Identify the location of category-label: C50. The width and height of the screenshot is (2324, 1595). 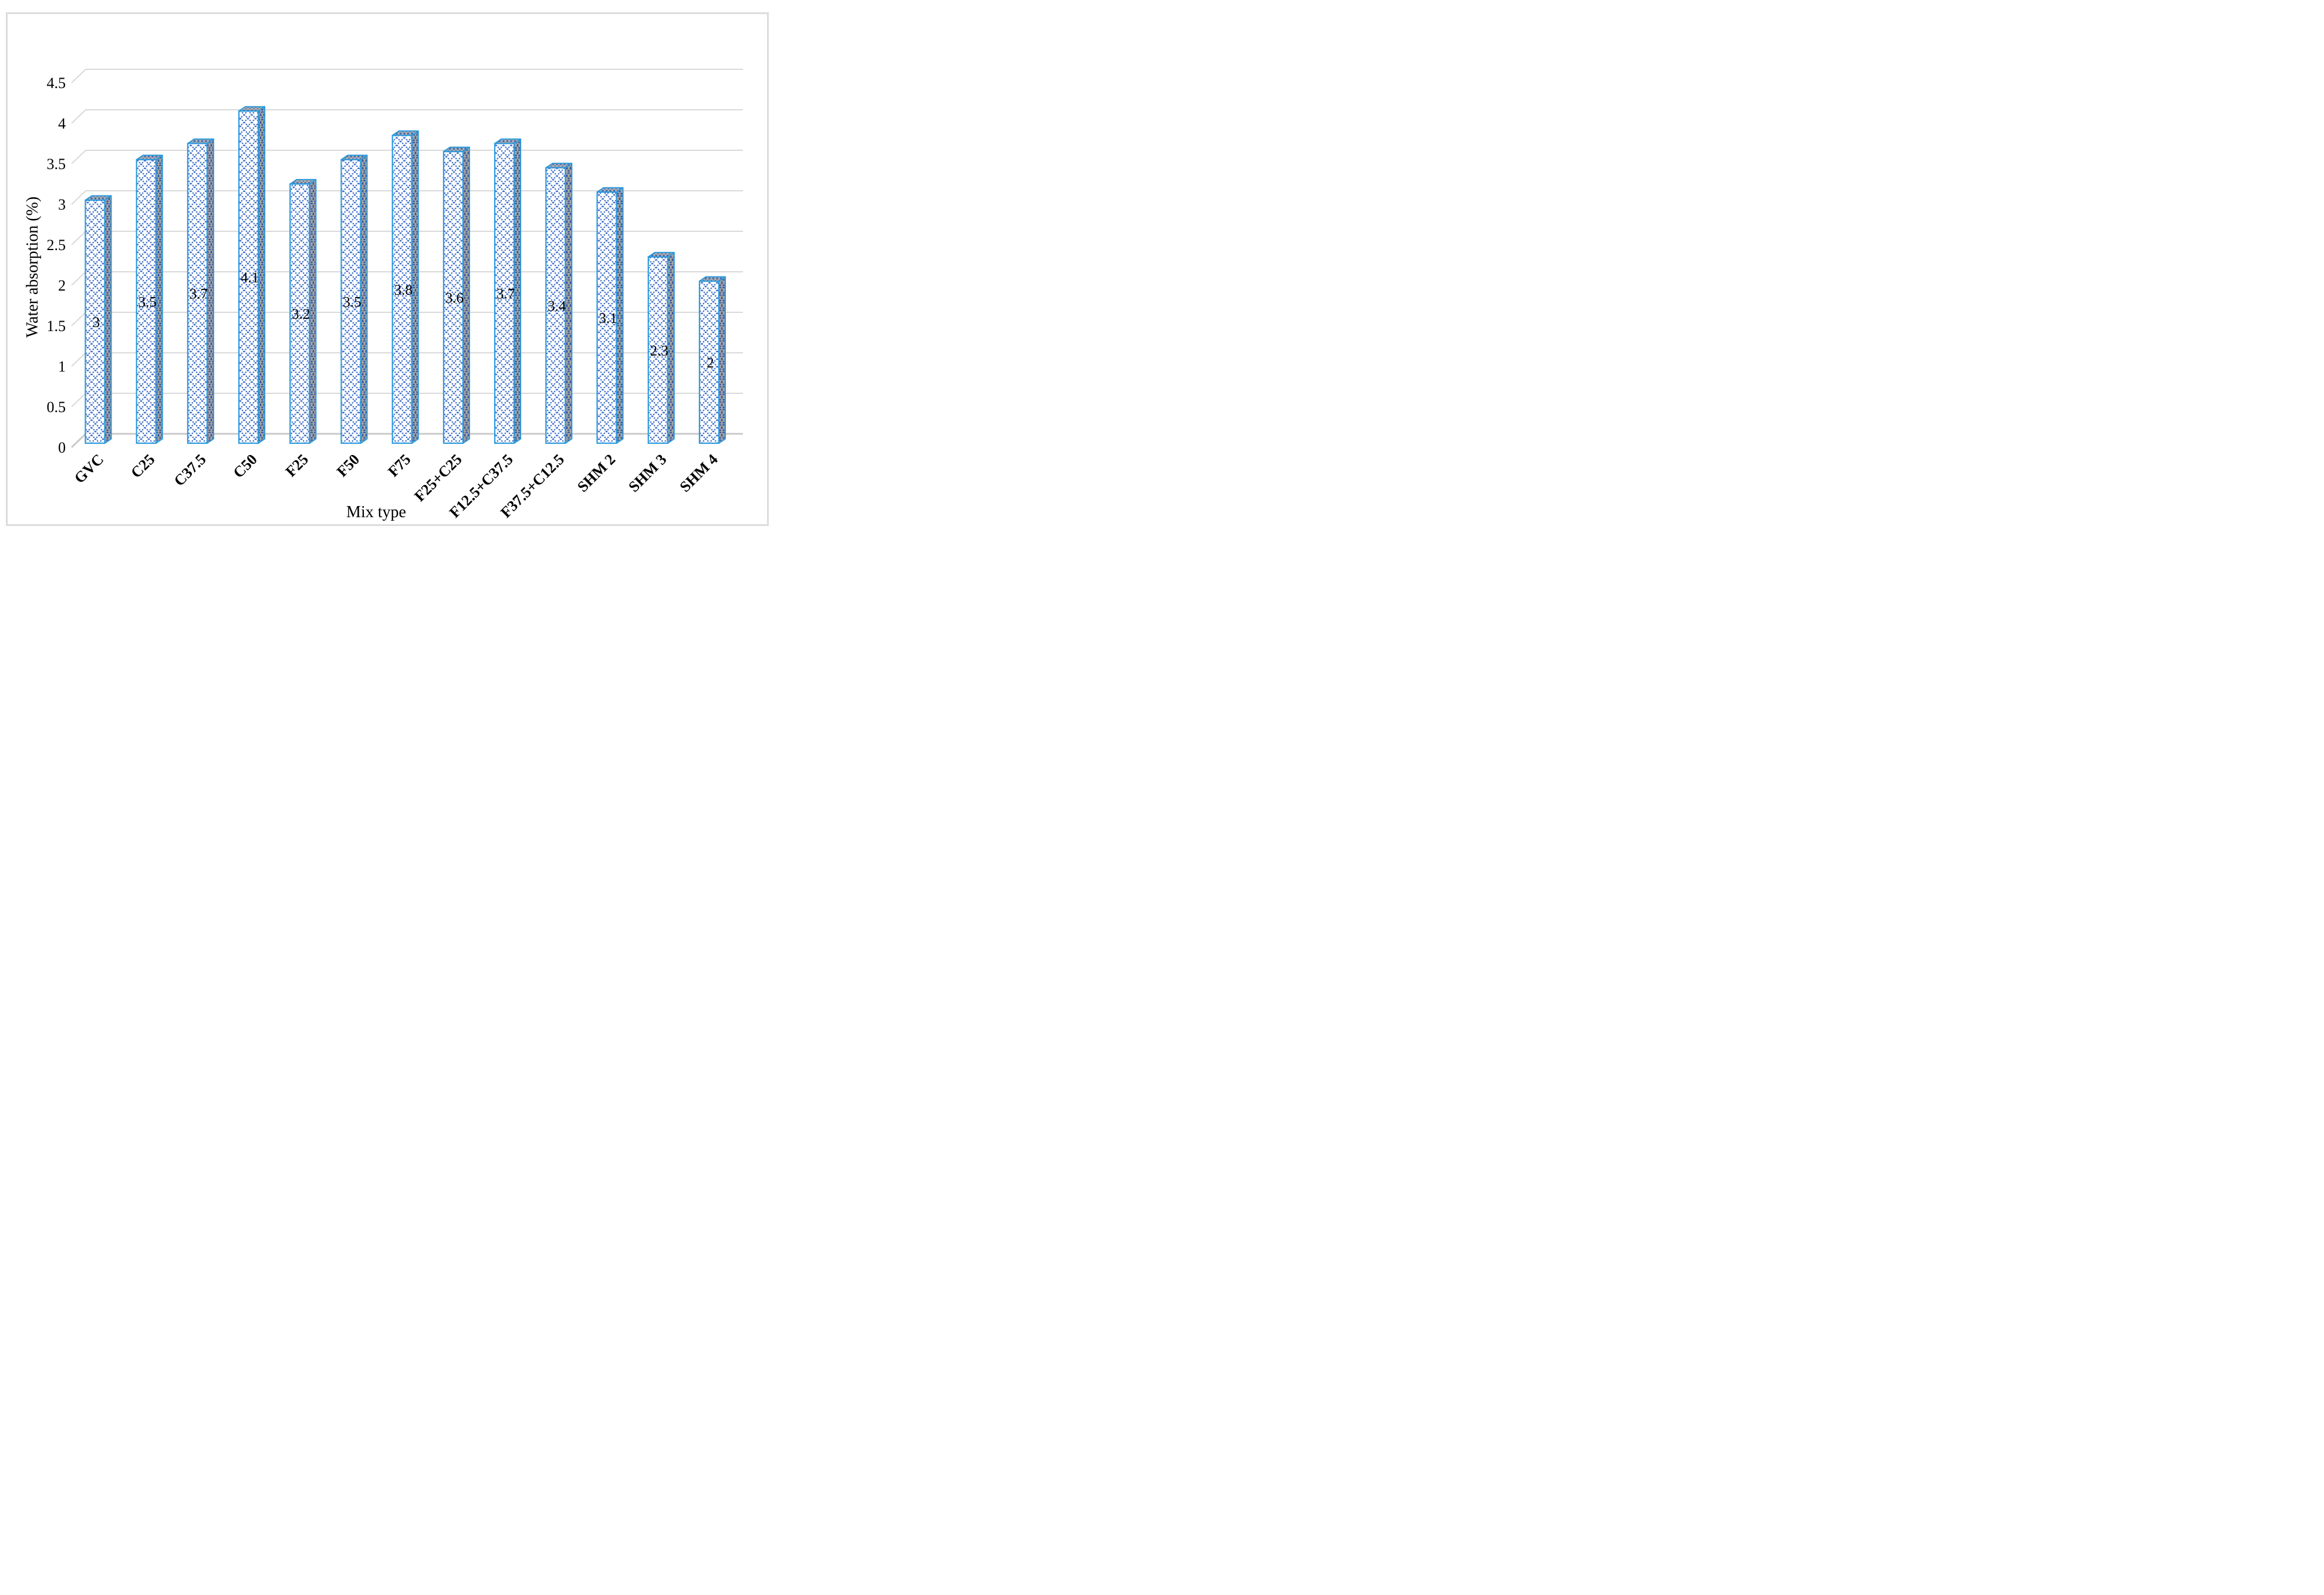
(245, 466).